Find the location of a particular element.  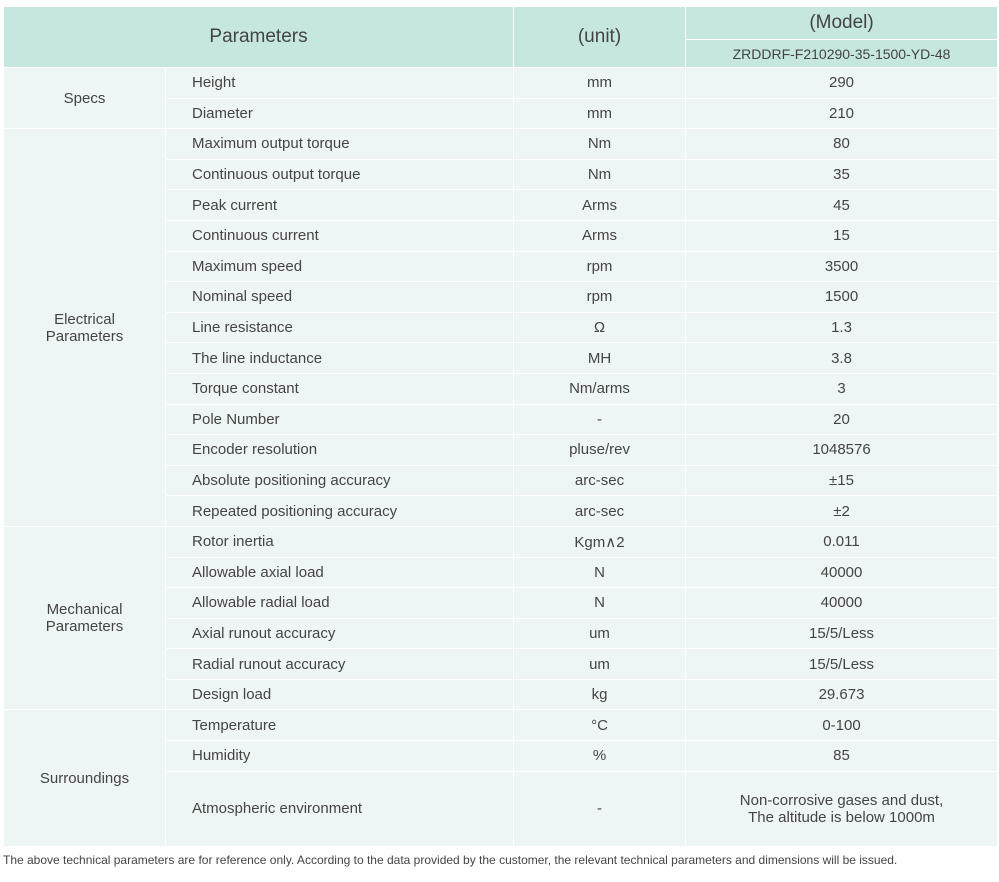

group-name: Surroundings is located at coordinates (84, 778).